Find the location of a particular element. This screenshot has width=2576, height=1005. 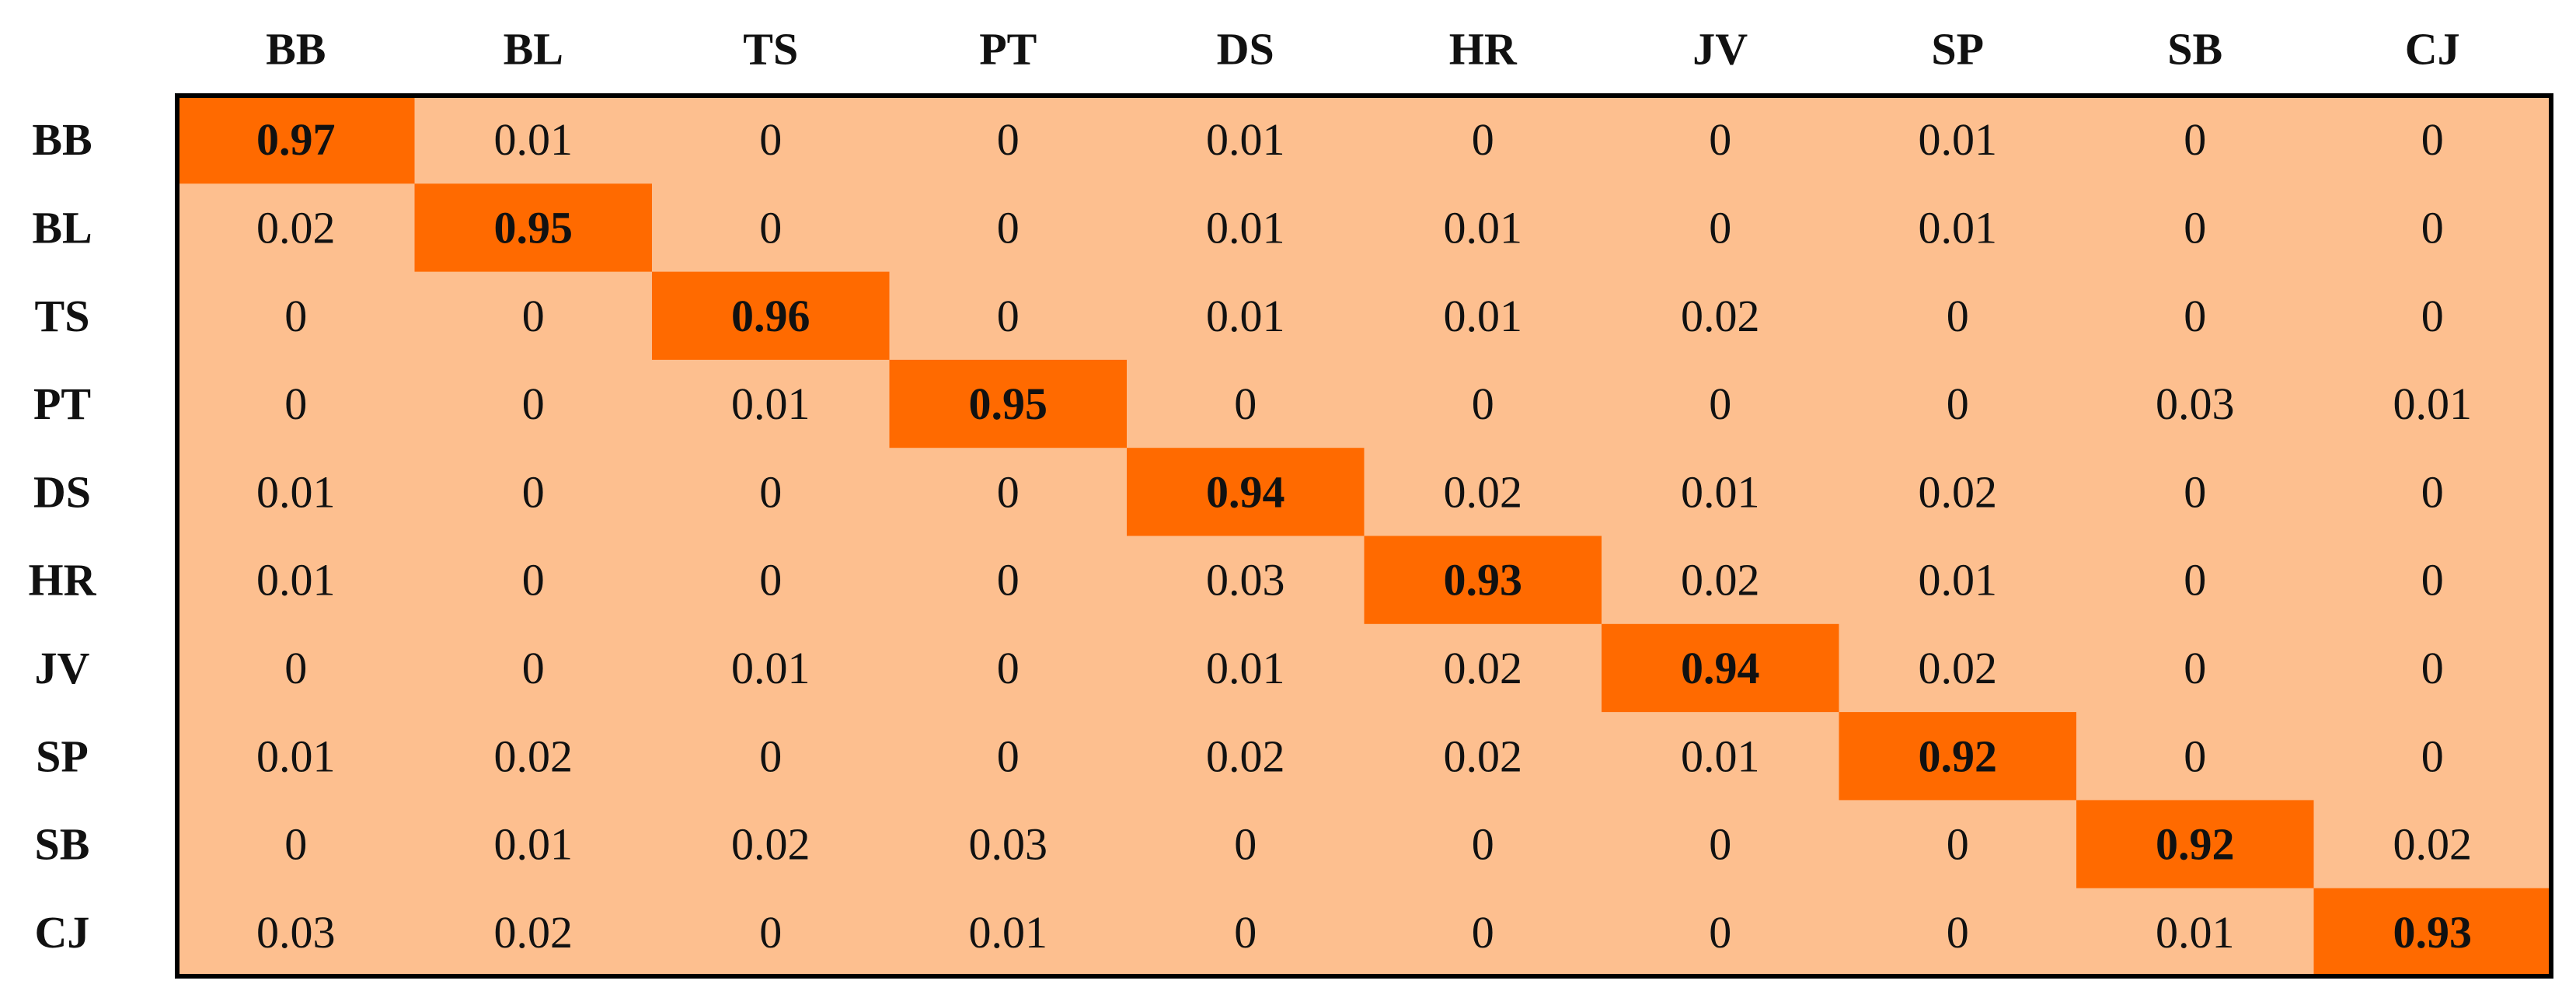

row-header: SB is located at coordinates (62, 844).